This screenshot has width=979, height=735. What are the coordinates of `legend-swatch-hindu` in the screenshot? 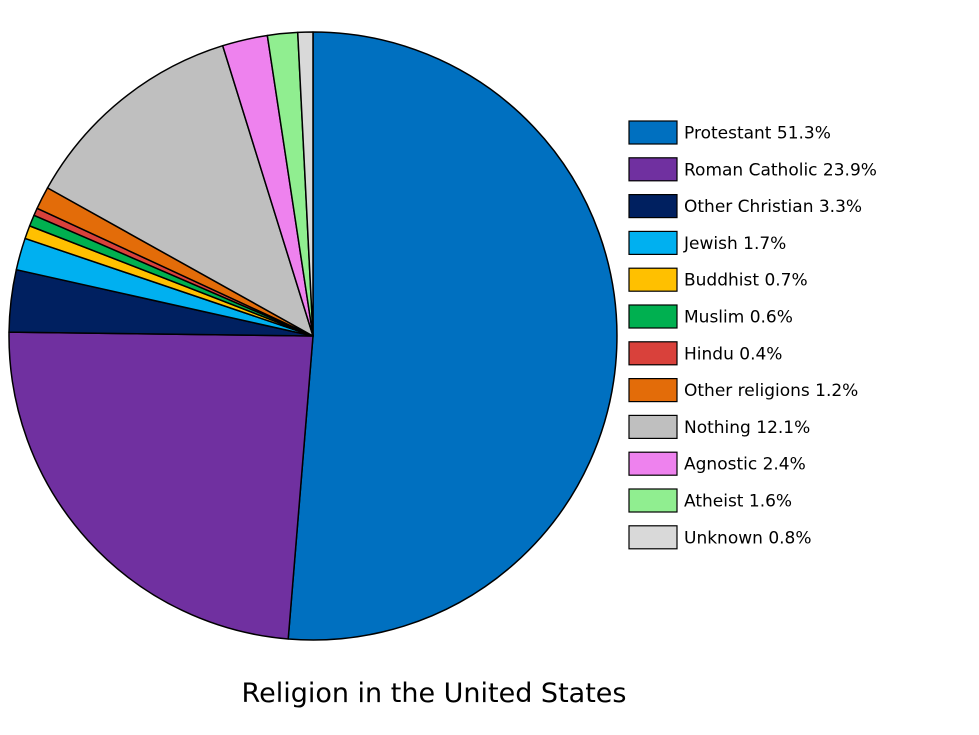 It's located at (653, 353).